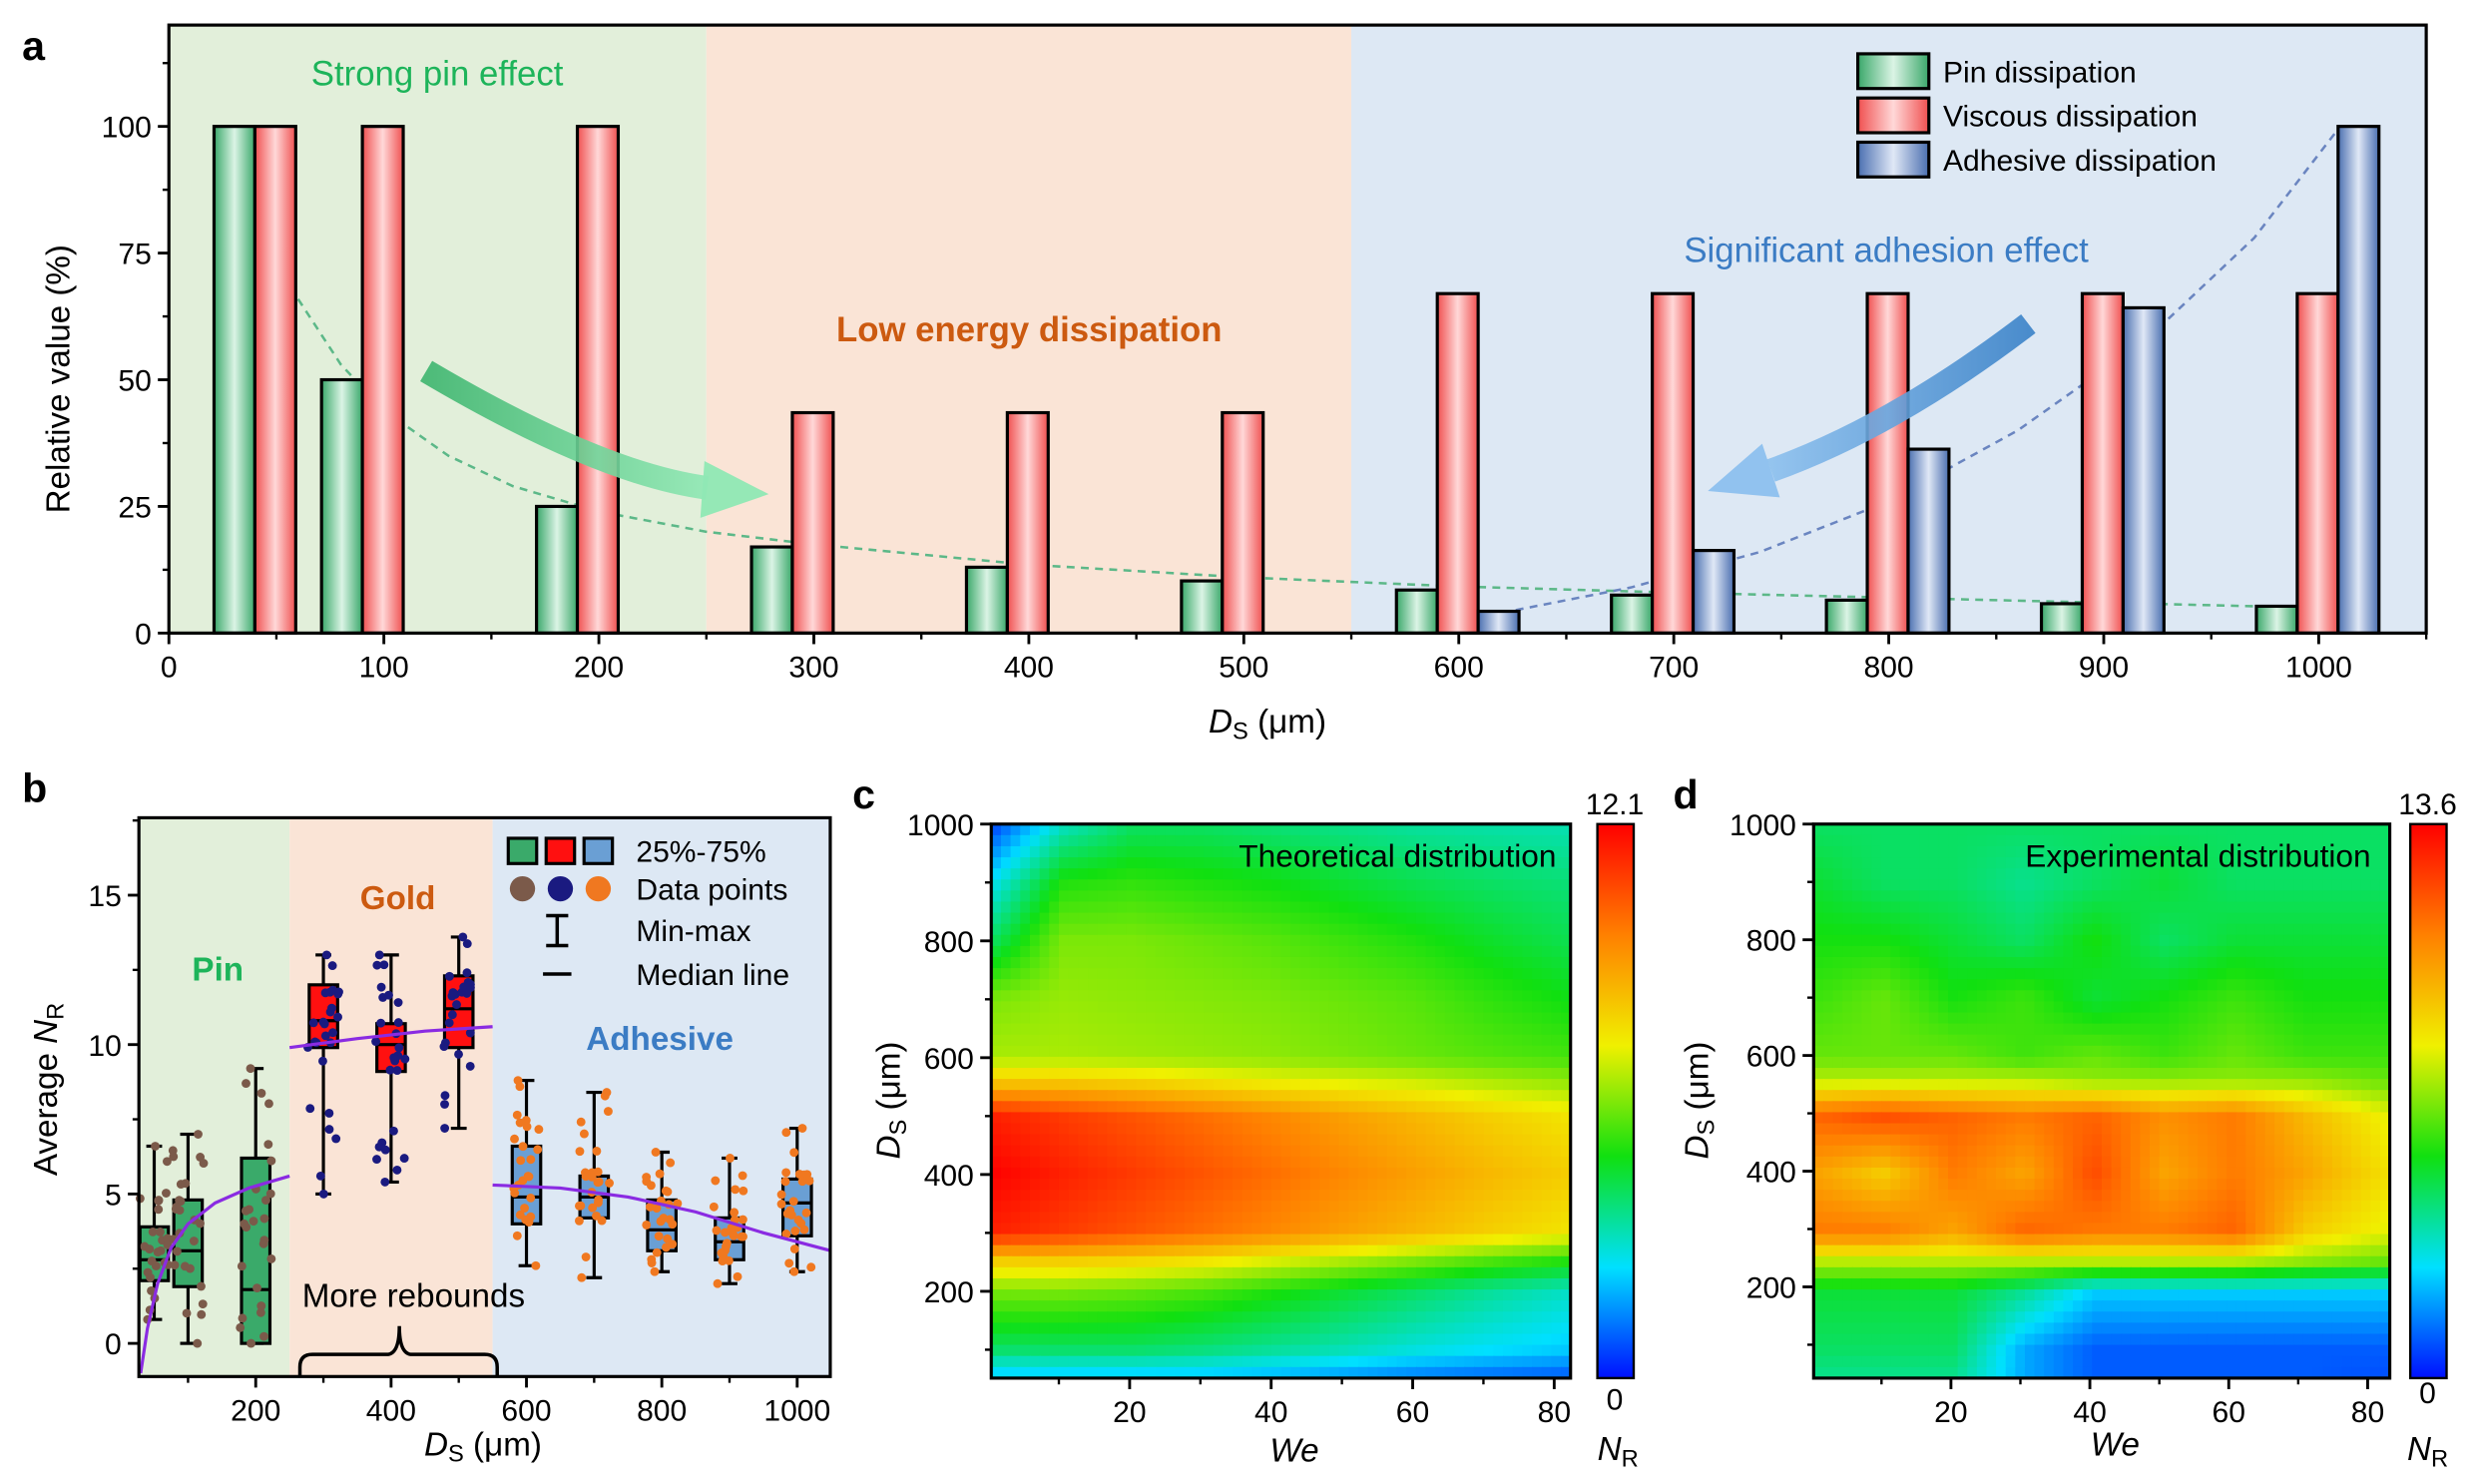 The height and width of the screenshot is (1484, 2475). I want to click on adhesion-trend-arrowhead, so click(1744, 470).